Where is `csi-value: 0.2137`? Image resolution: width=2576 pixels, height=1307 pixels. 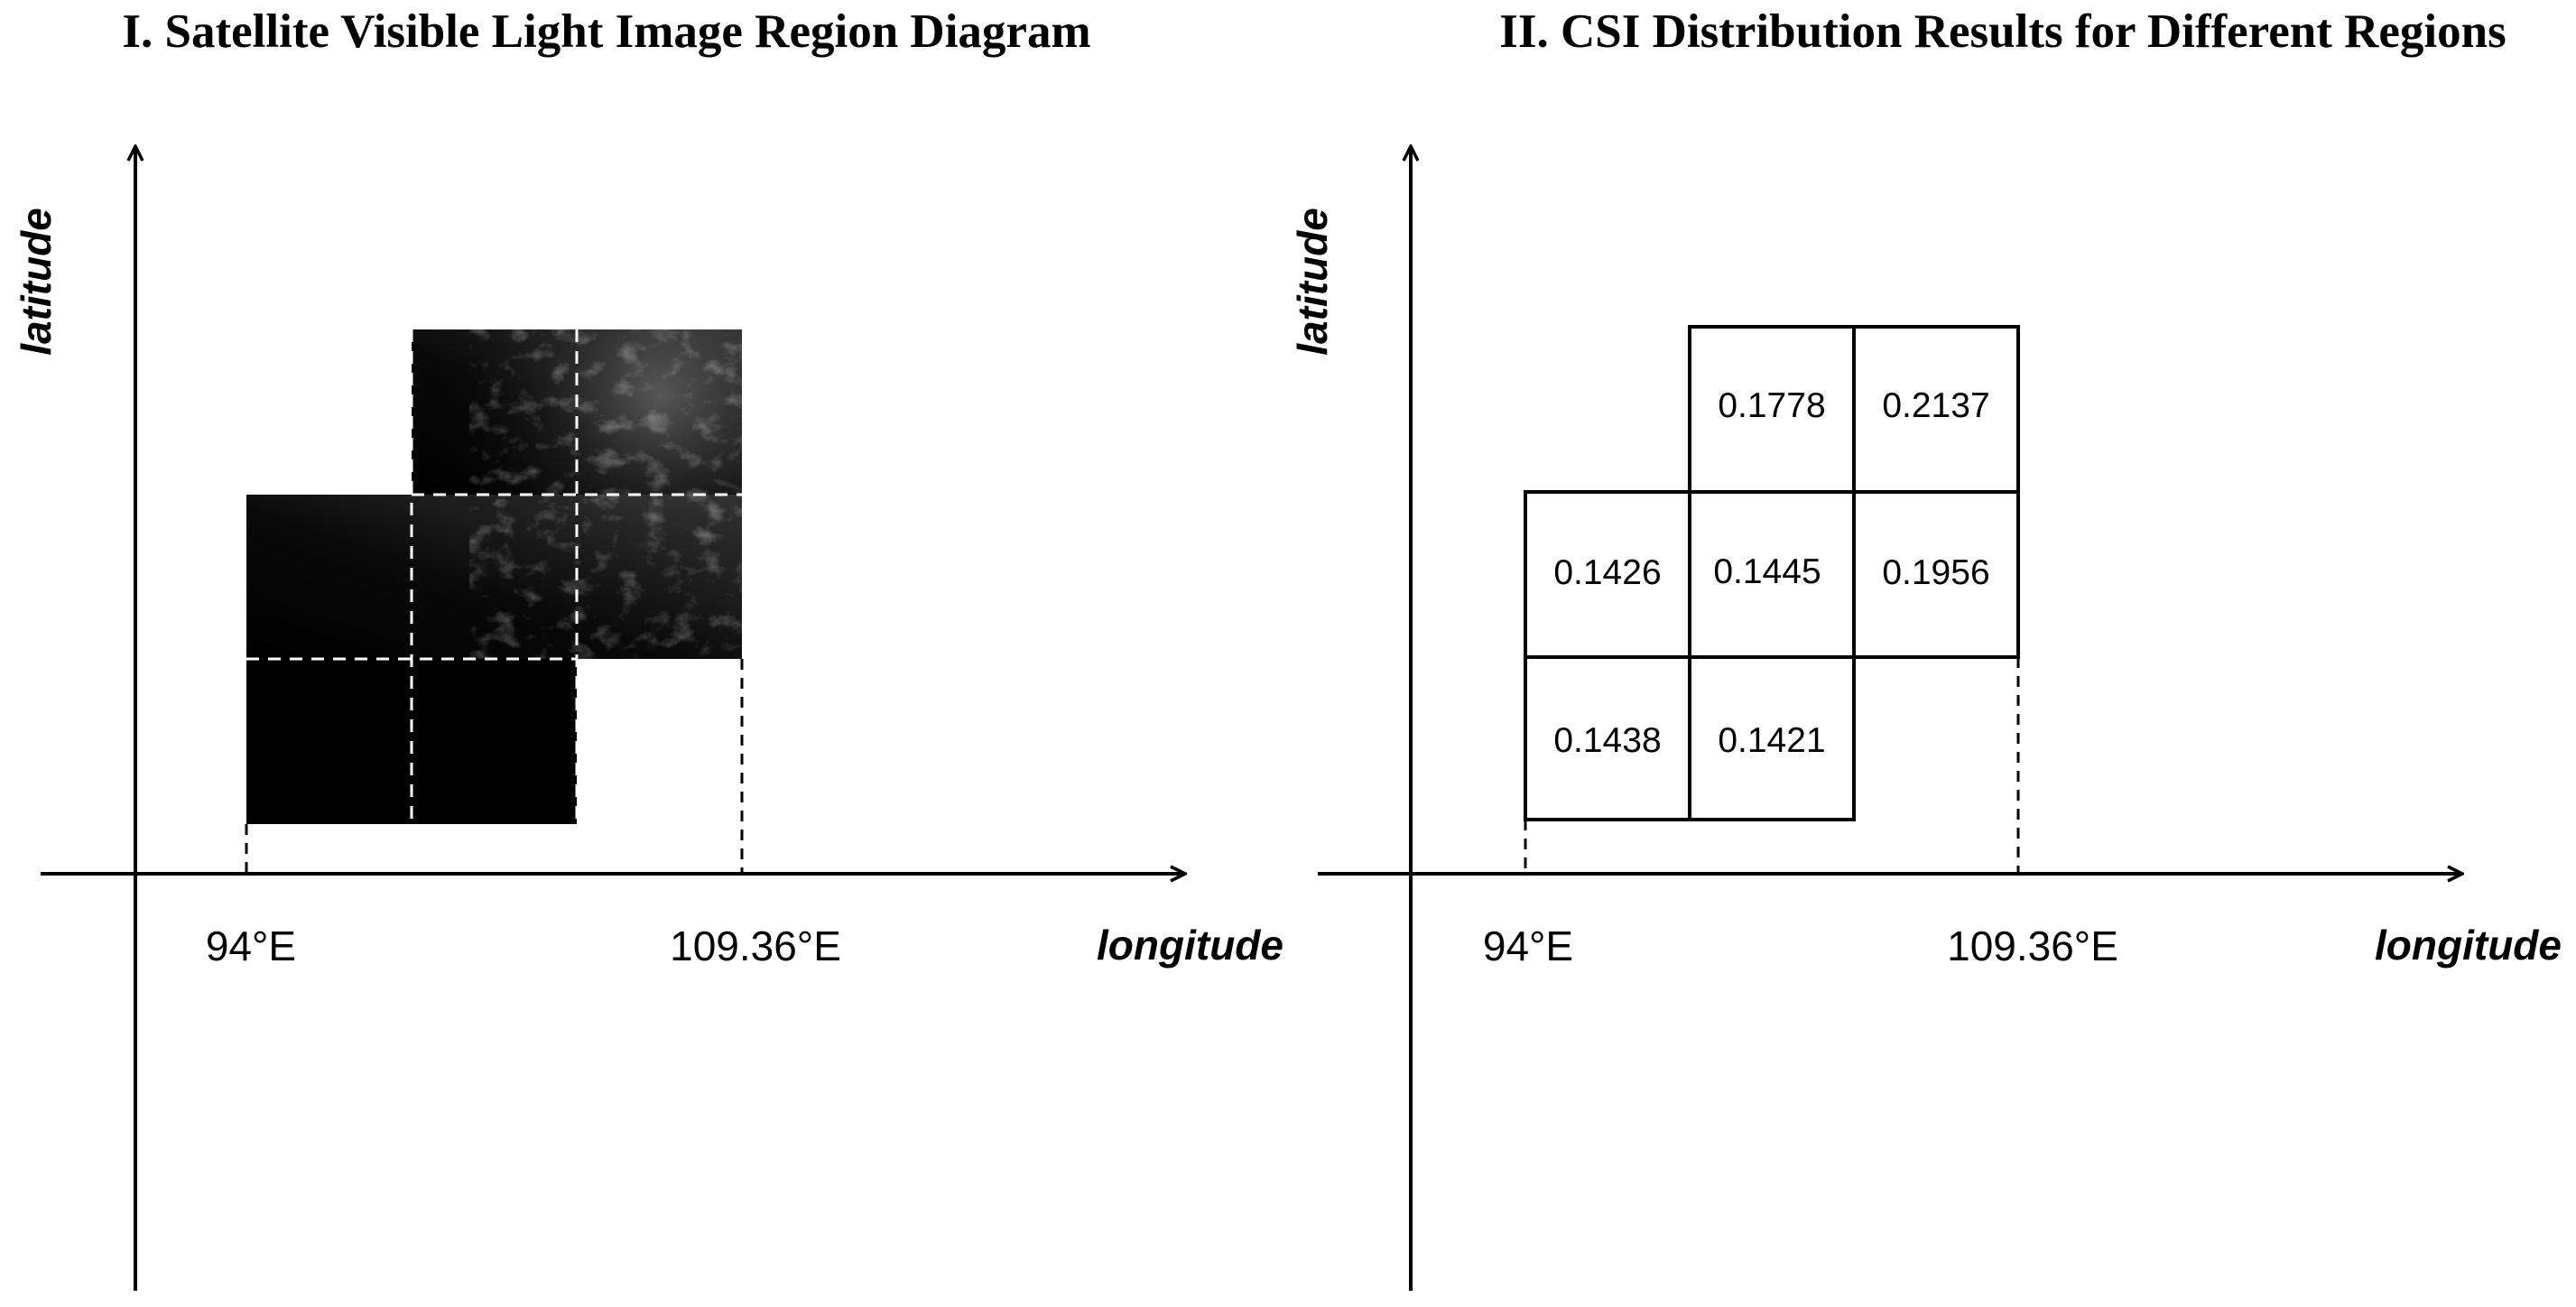 csi-value: 0.2137 is located at coordinates (1935, 405).